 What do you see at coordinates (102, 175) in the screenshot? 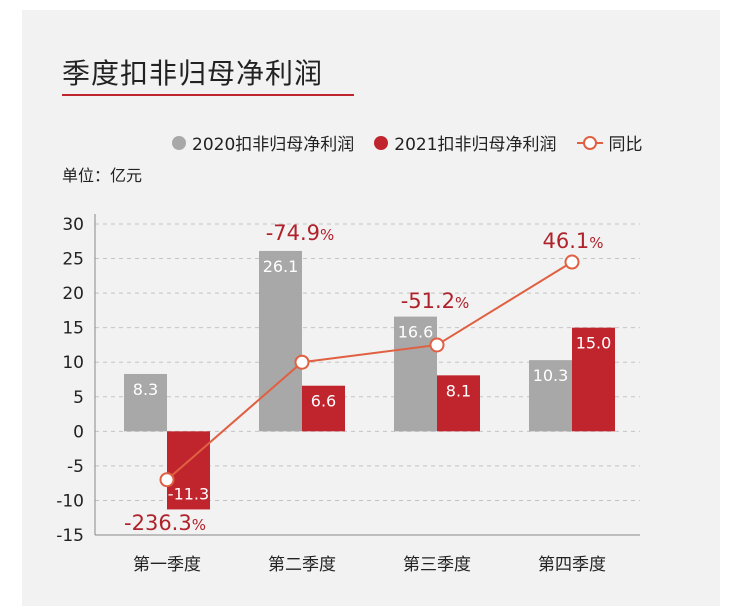
I see `unit-label: 单位：亿元` at bounding box center [102, 175].